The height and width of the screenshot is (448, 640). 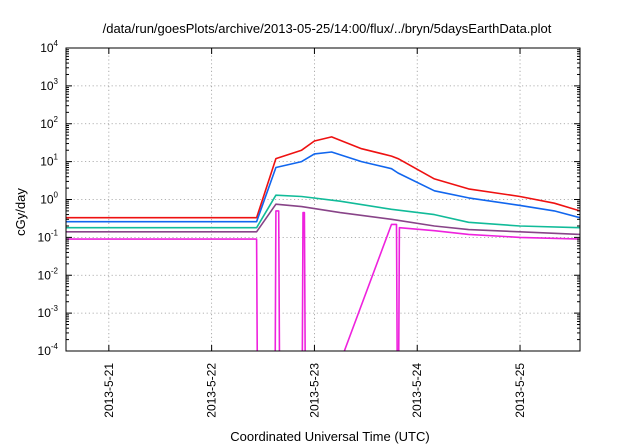 What do you see at coordinates (49, 199) in the screenshot?
I see `y-tick-label: 10⁰` at bounding box center [49, 199].